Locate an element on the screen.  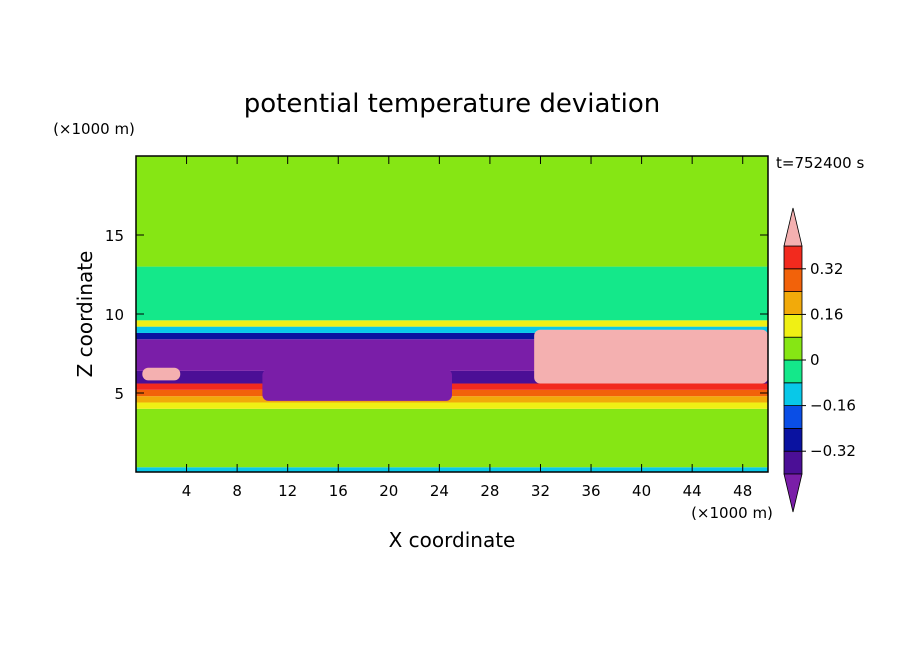
colorbar-label-1: 0.16 is located at coordinates (826, 314).